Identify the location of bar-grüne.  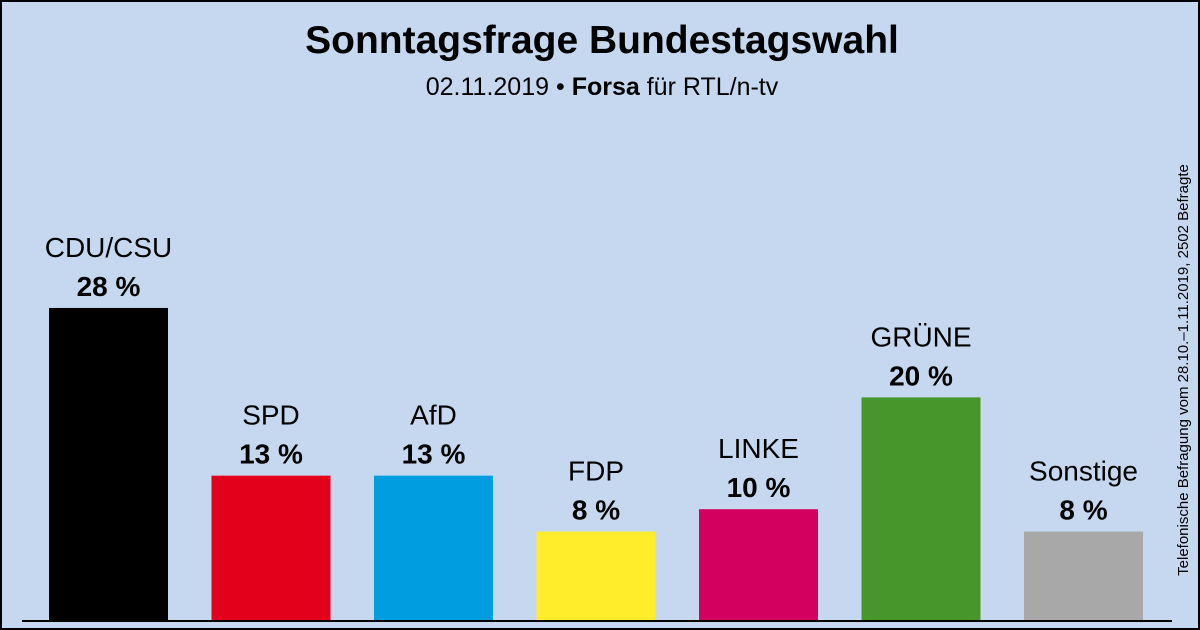
(921, 509).